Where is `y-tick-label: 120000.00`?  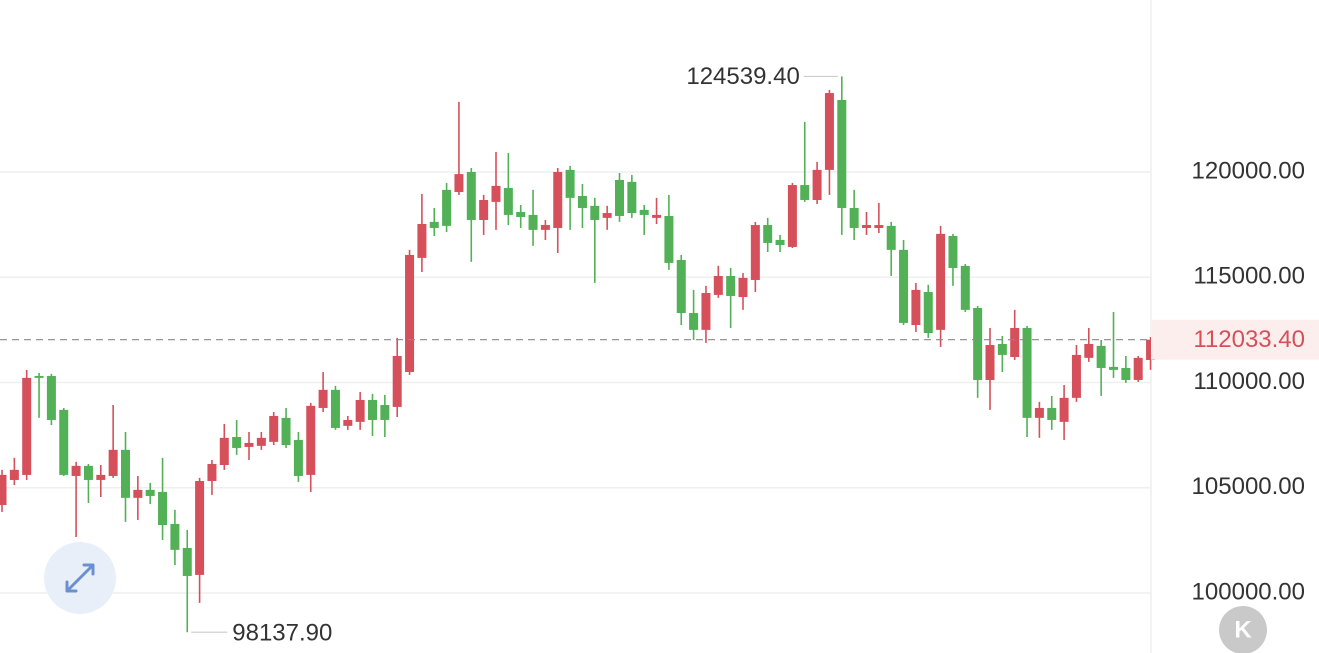
y-tick-label: 120000.00 is located at coordinates (1248, 170).